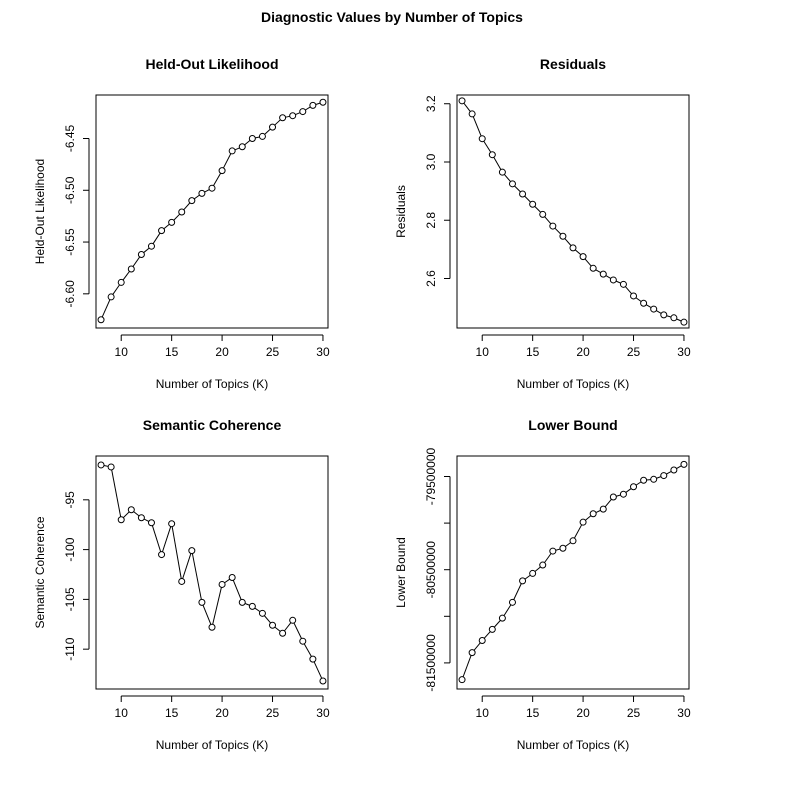  What do you see at coordinates (70, 190) in the screenshot?
I see `held-out-likelihood-y-tick-label: -6.50` at bounding box center [70, 190].